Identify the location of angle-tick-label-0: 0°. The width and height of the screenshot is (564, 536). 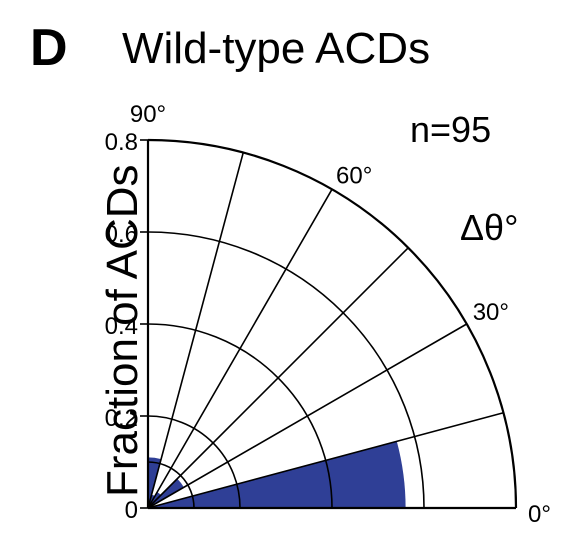
(539, 514).